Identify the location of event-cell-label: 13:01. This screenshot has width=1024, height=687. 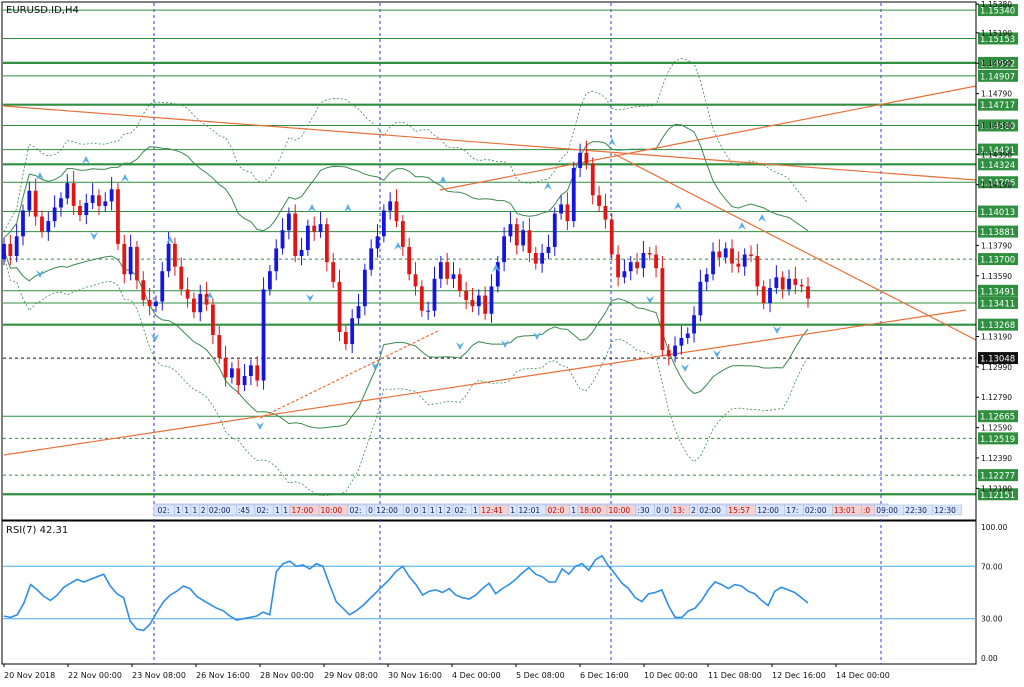
(845, 510).